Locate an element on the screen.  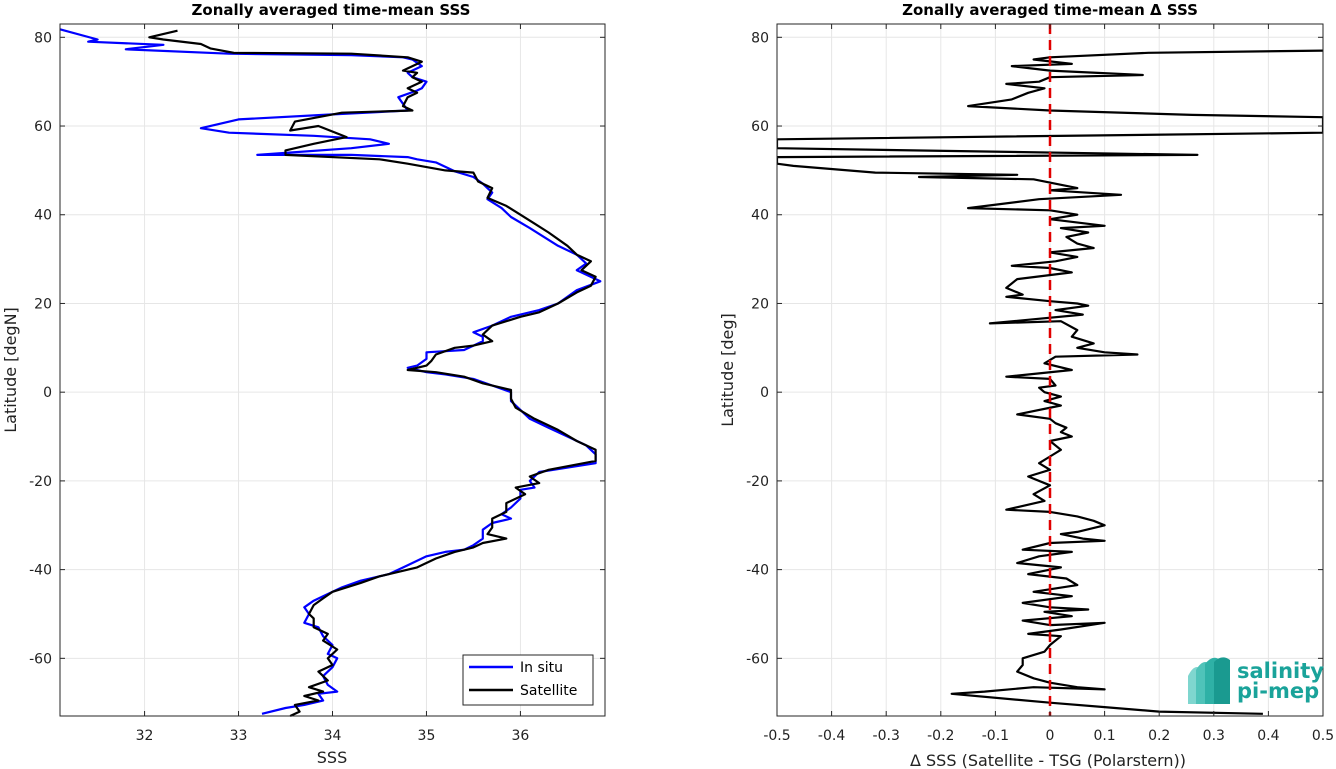
delta-sss-x-tick-label: 0 is located at coordinates (1050, 736).